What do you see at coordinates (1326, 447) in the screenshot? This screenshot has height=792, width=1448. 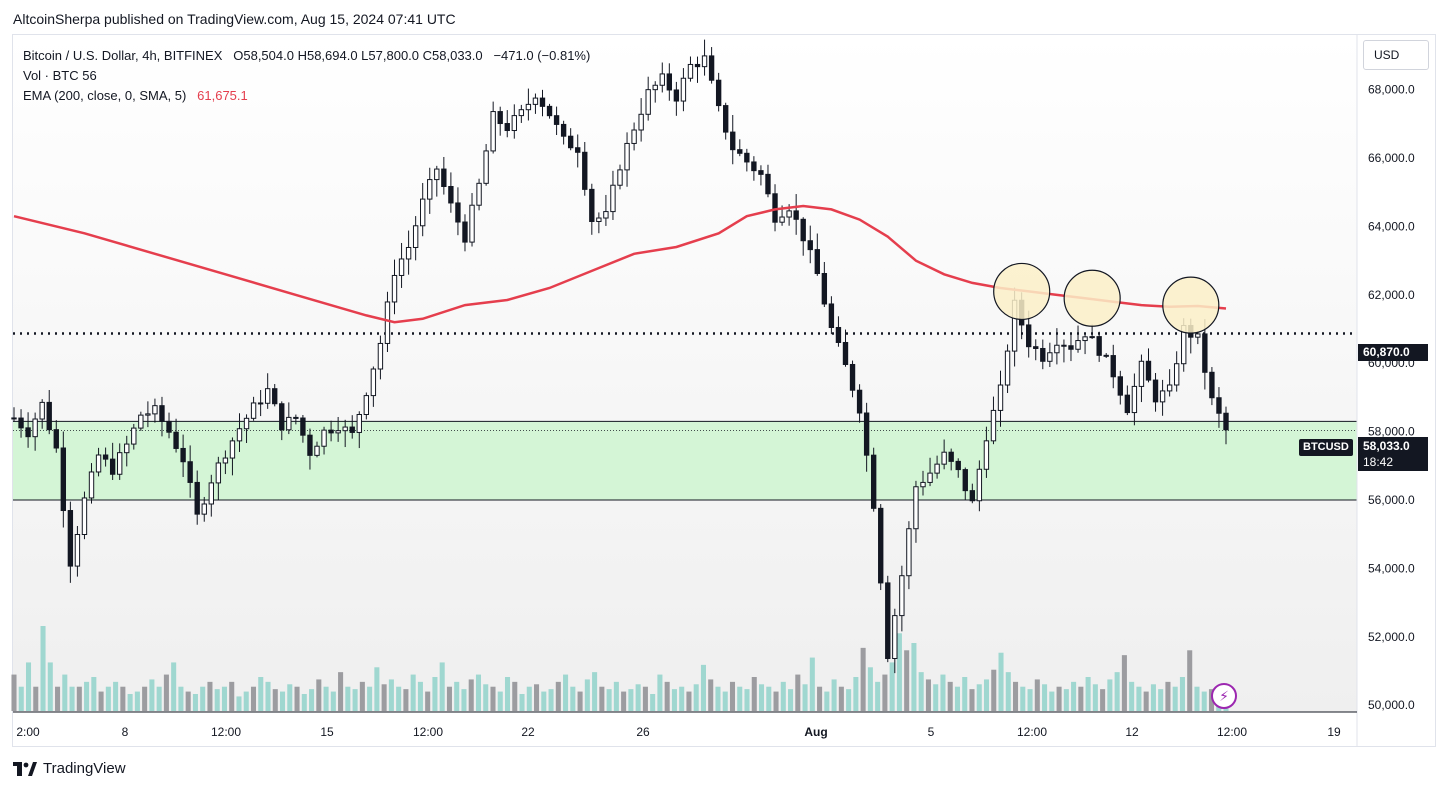 I see `symbol-tag: BTCUSD` at bounding box center [1326, 447].